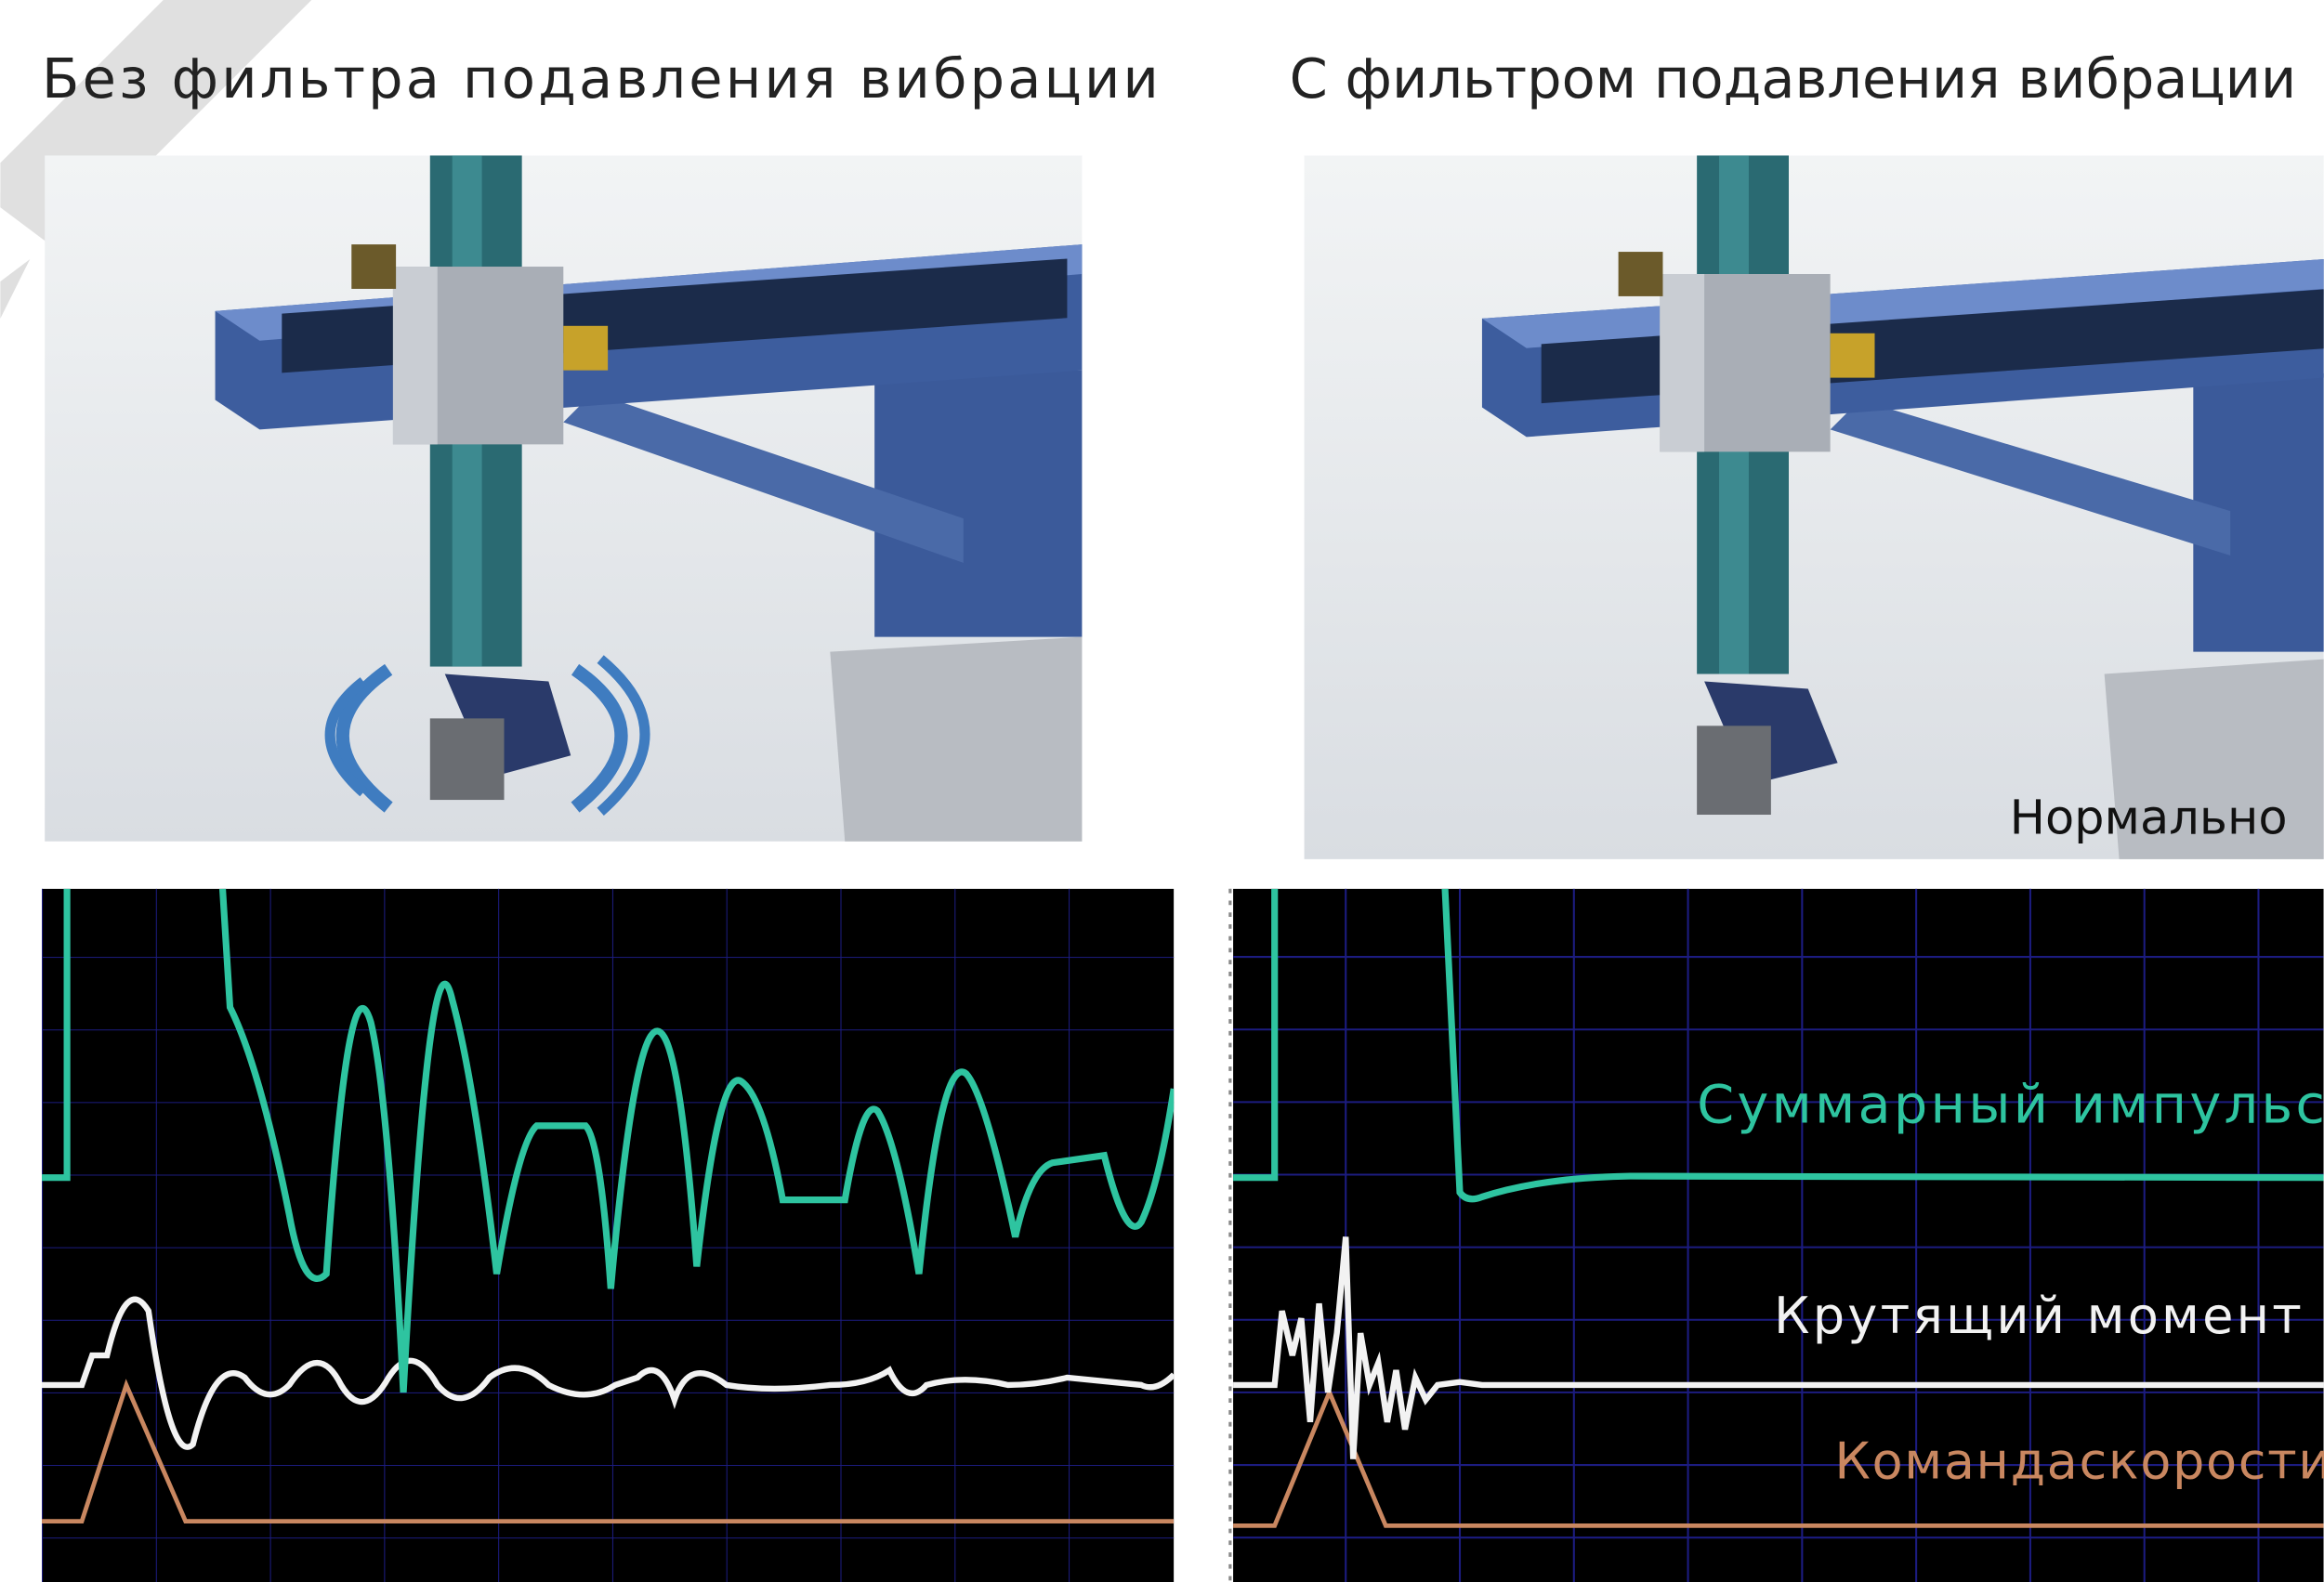 This screenshot has height=1582, width=2324. Describe the element at coordinates (1794, 78) in the screenshot. I see `right-title: С фильтром подавления вибрации` at that location.